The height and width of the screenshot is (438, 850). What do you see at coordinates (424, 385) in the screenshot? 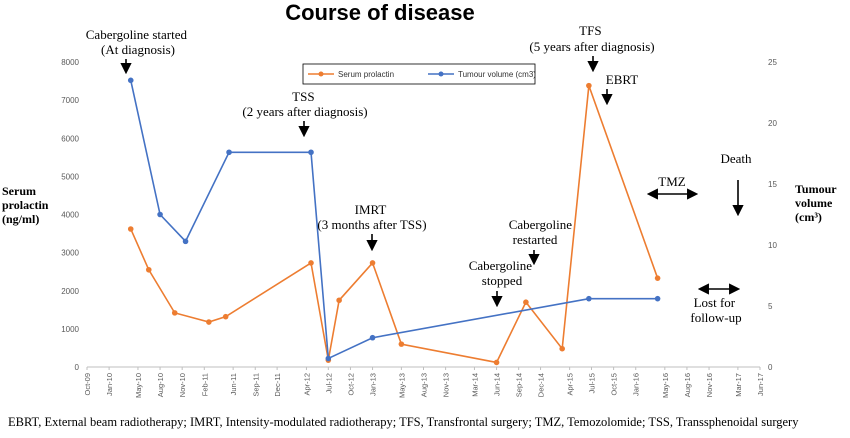
I see `x-axis-tick-label: Aug-13` at bounding box center [424, 385].